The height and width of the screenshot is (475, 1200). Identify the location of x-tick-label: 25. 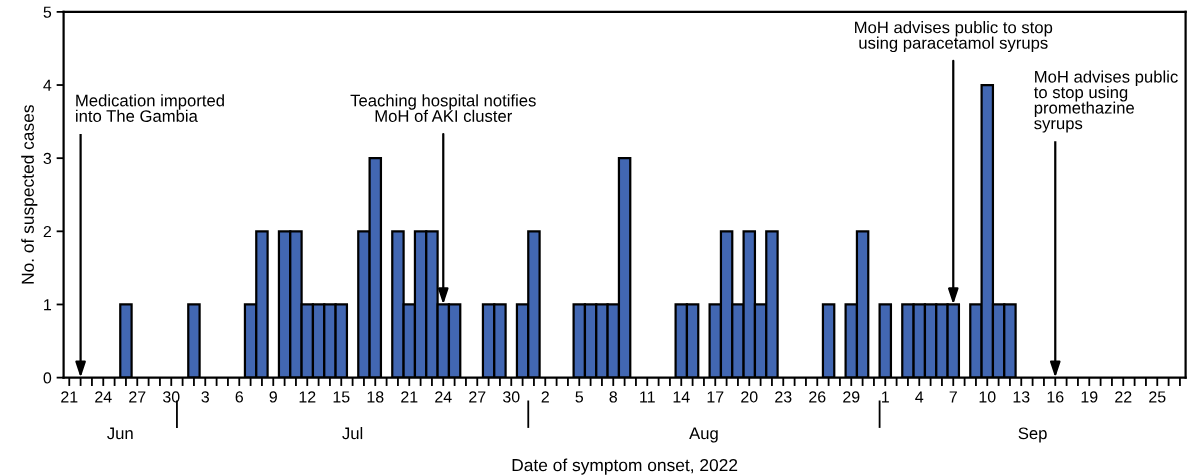
(1157, 397).